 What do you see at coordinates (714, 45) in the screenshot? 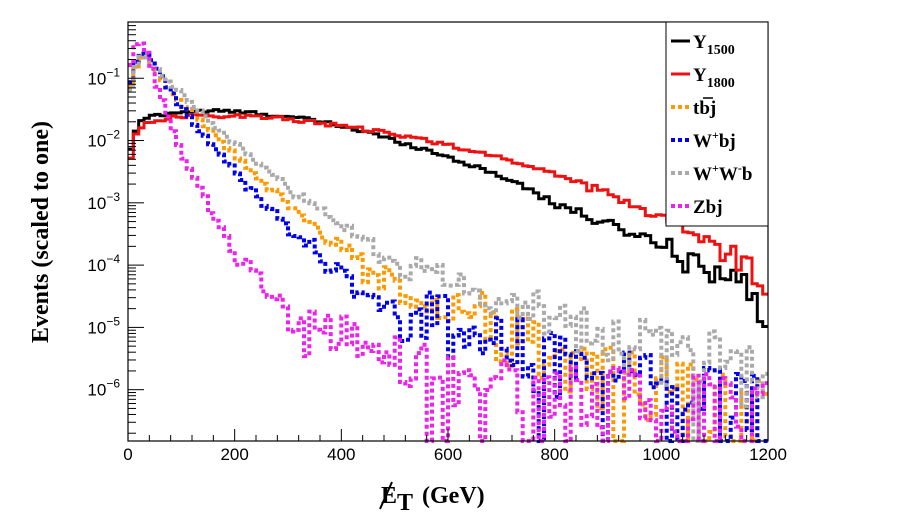
I see `legend-entry: Y1500` at bounding box center [714, 45].